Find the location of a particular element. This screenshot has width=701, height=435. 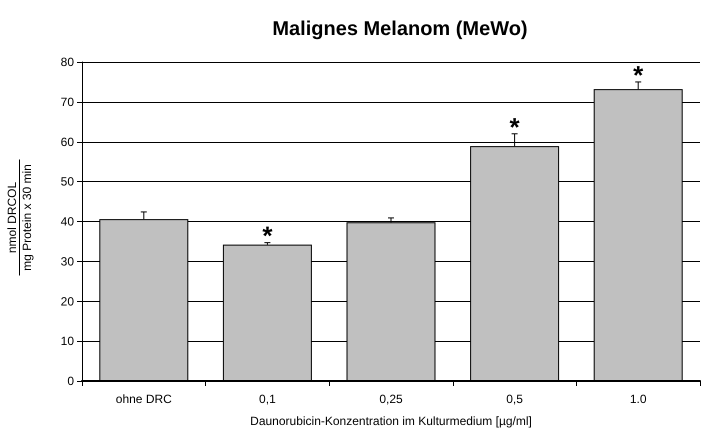

x-tick-label: ohne DRC is located at coordinates (144, 399).